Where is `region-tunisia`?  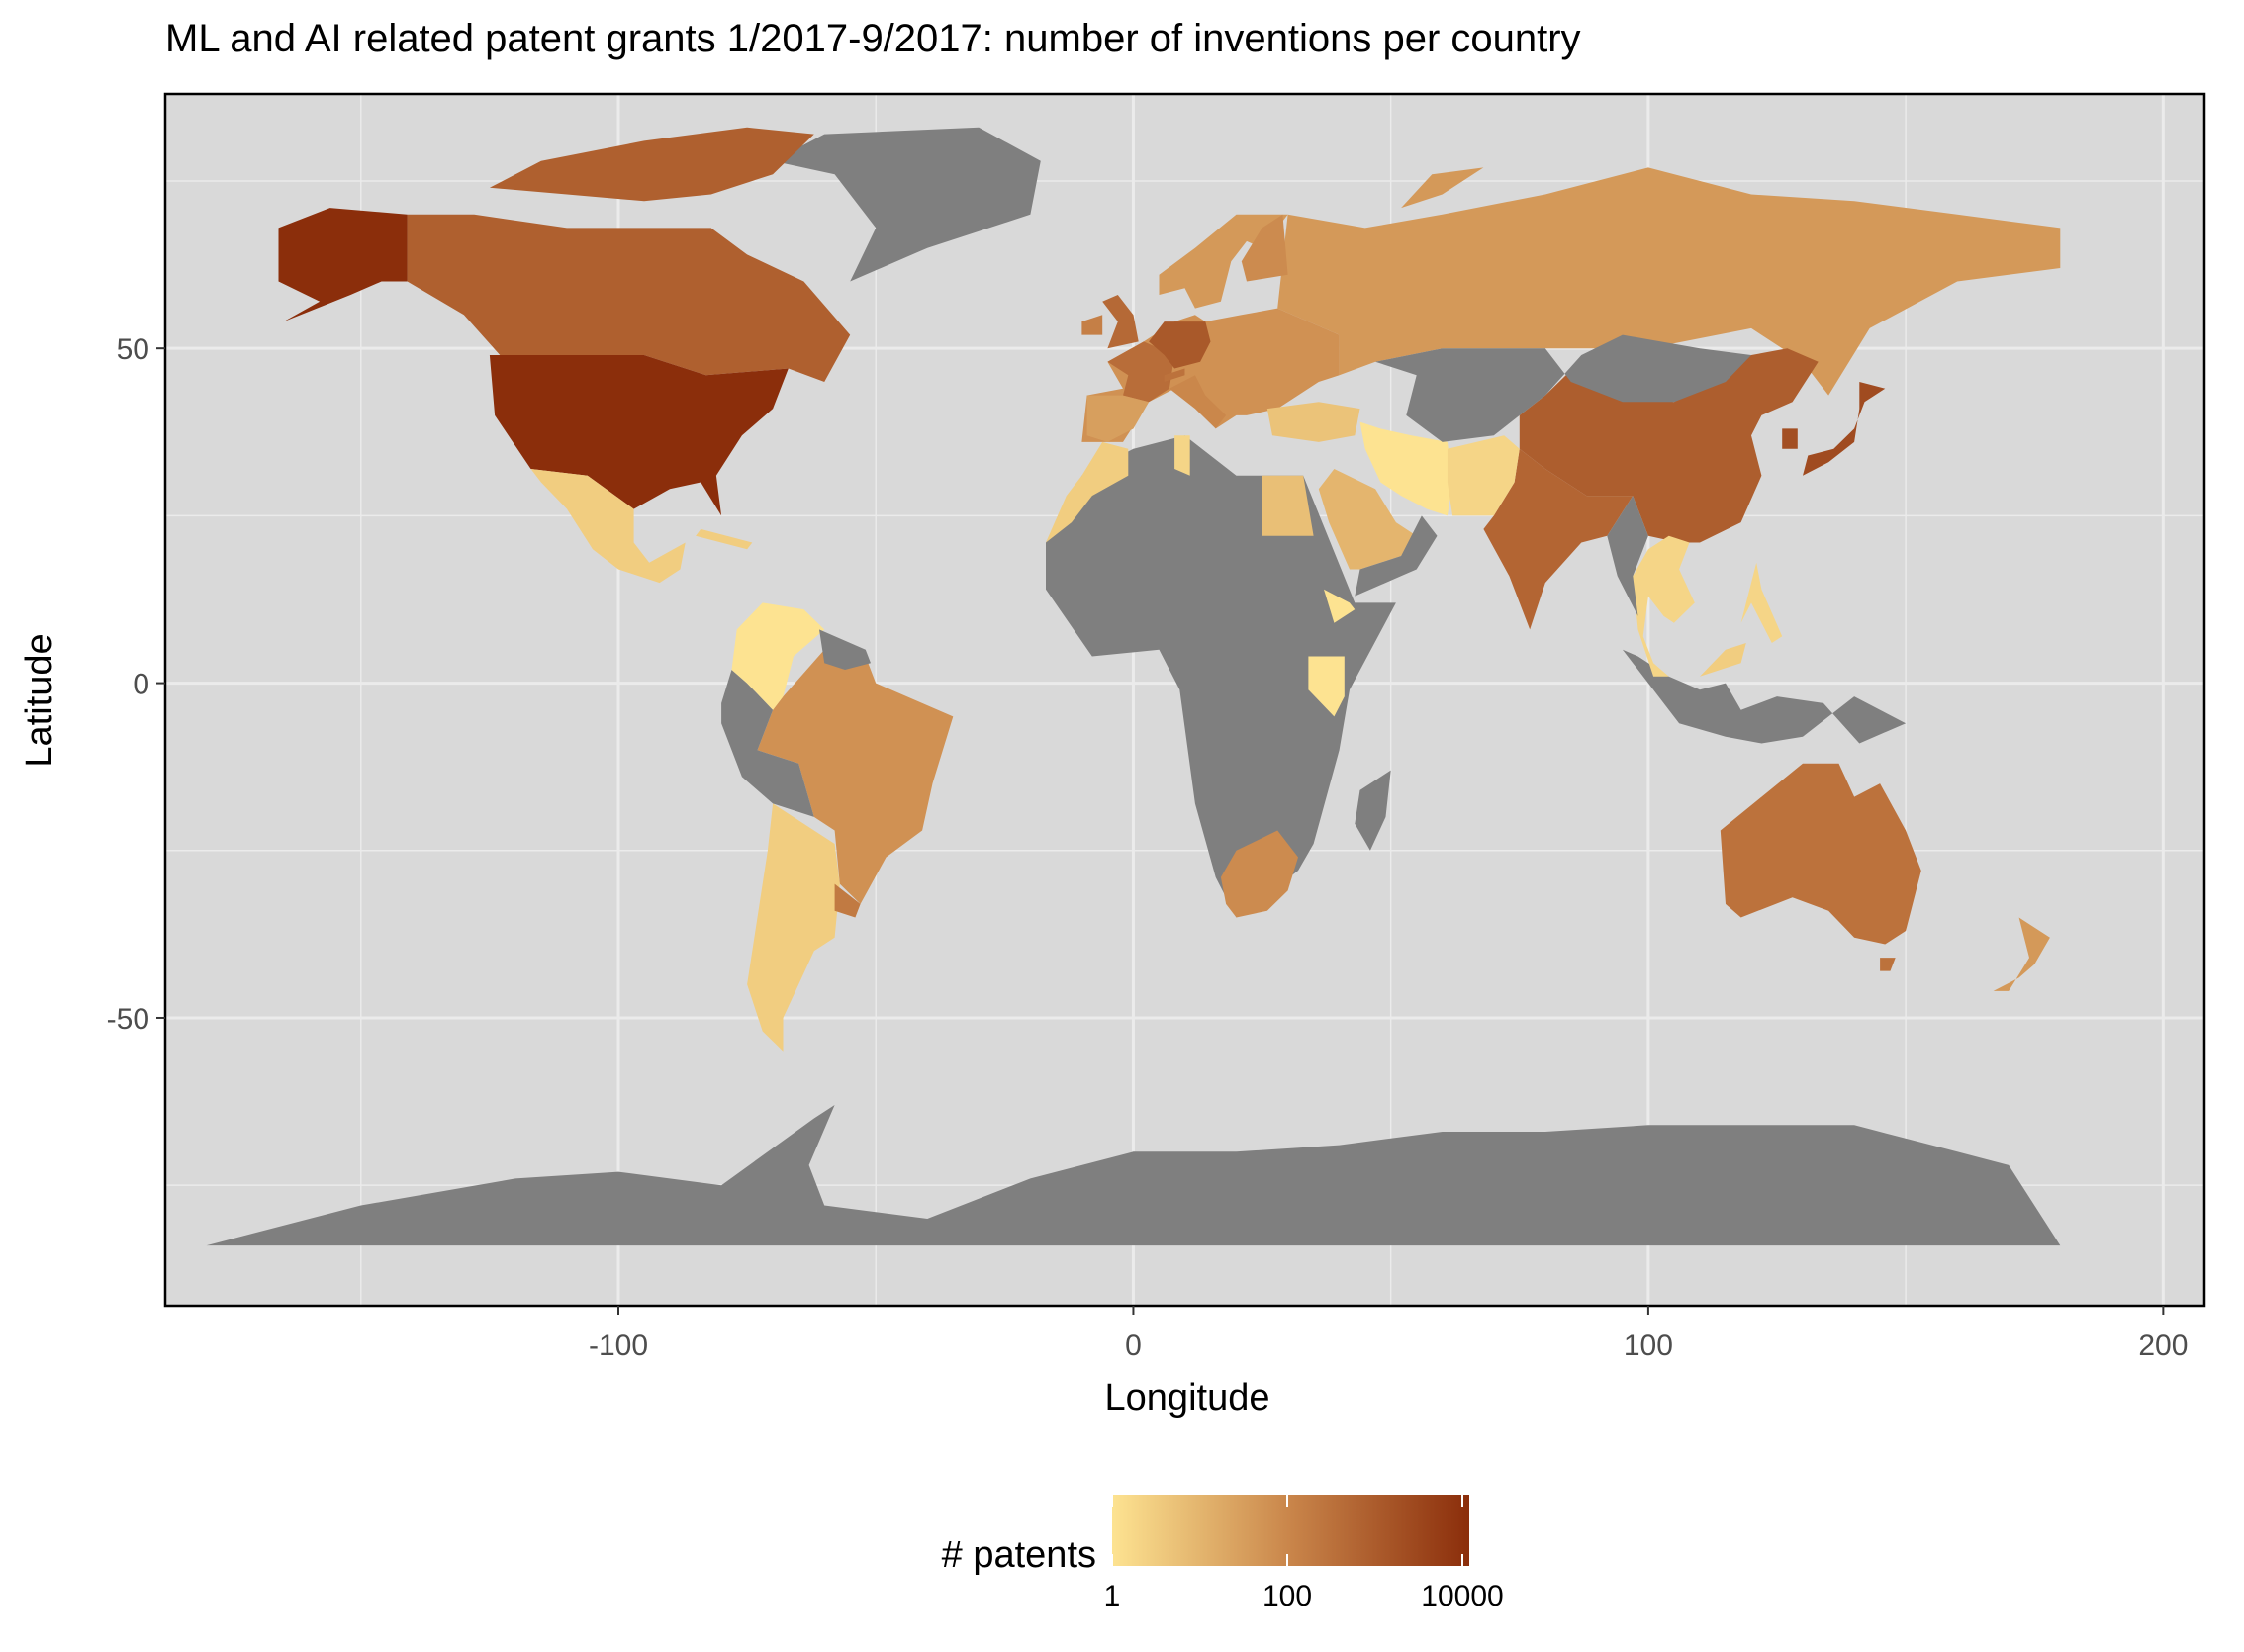
region-tunisia is located at coordinates (1182, 455).